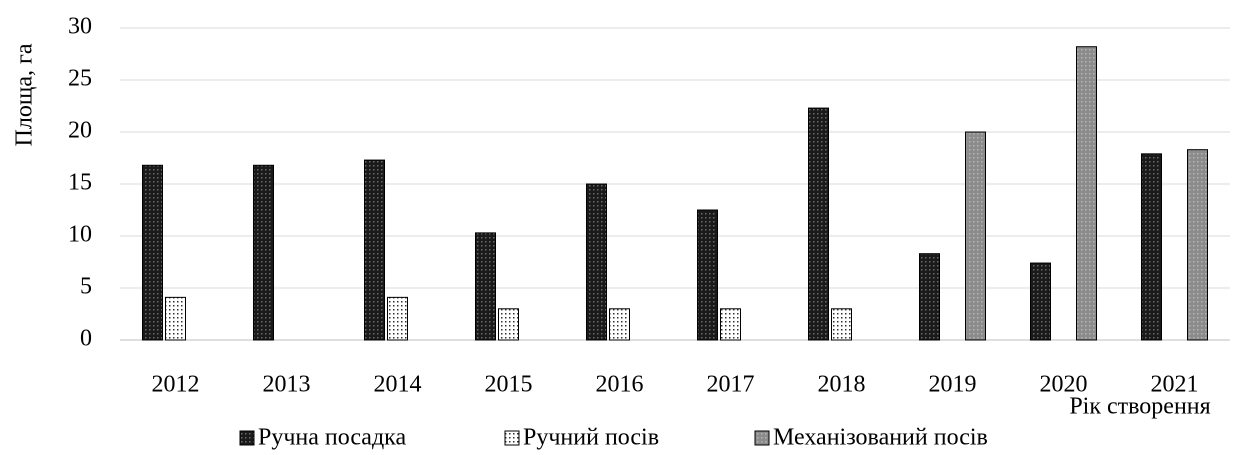  Describe the element at coordinates (80, 183) in the screenshot. I see `y-tick-label: 15` at that location.